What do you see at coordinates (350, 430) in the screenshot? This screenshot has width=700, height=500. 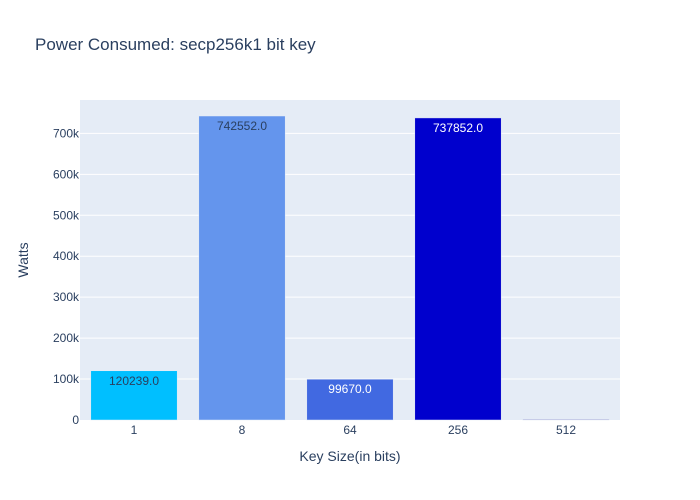 I see `x-tick-label: 64` at bounding box center [350, 430].